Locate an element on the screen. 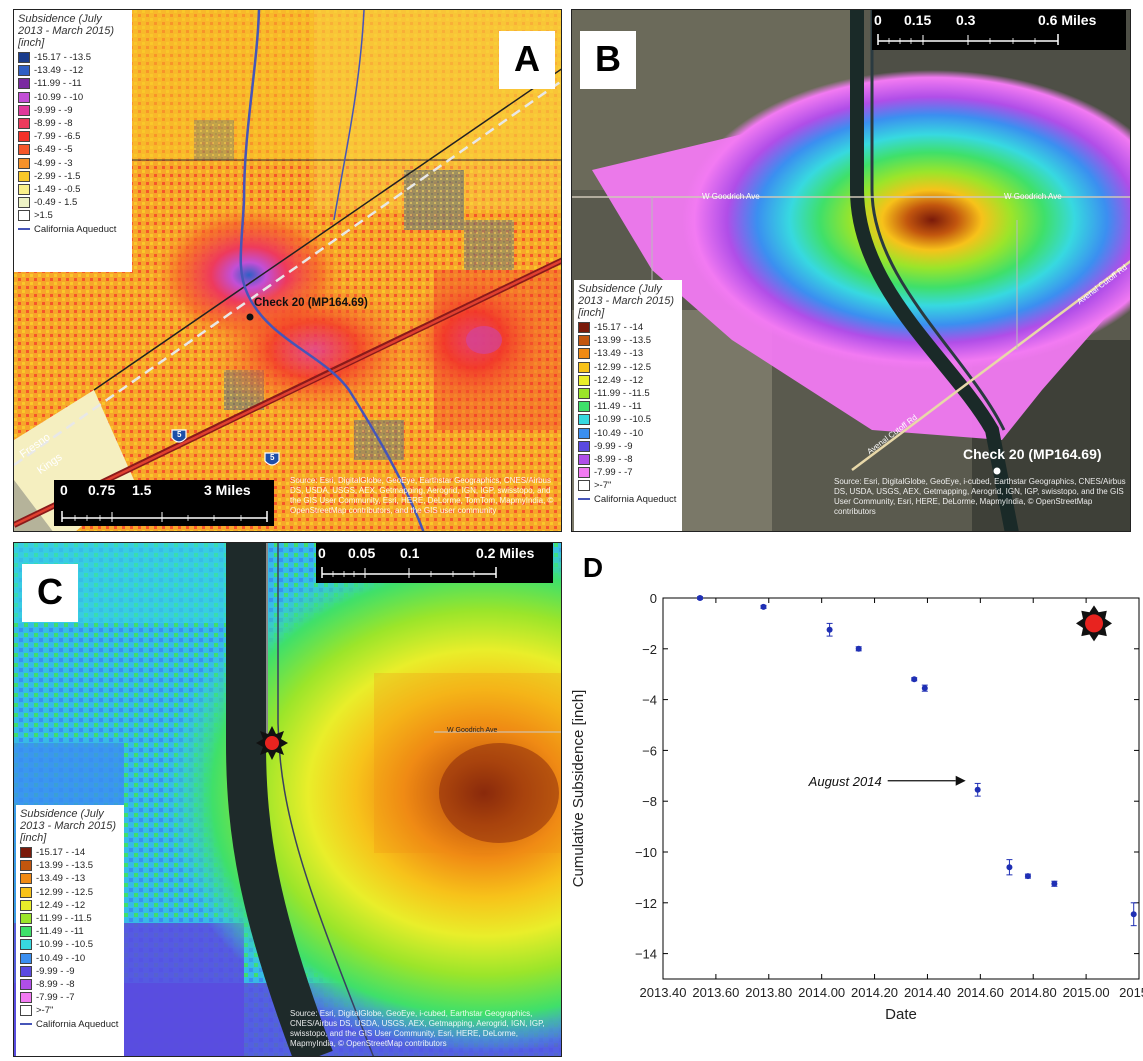 The image size is (1143, 1061). legend-row: -4.99 - -3 is located at coordinates (73, 163).